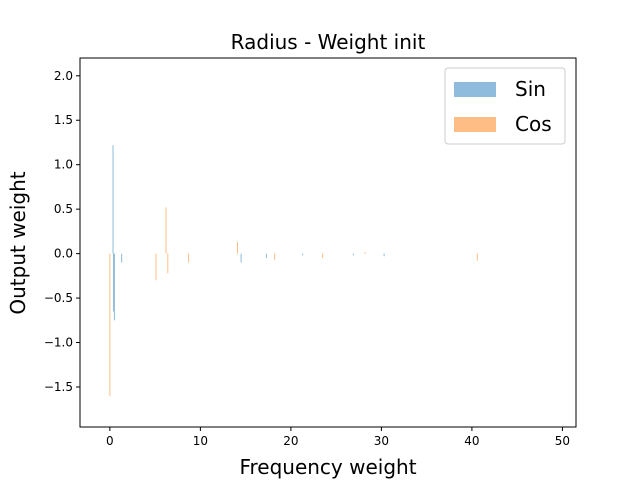 Image resolution: width=640 pixels, height=480 pixels. Describe the element at coordinates (533, 124) in the screenshot. I see `legend-label-cos: Cos` at that location.